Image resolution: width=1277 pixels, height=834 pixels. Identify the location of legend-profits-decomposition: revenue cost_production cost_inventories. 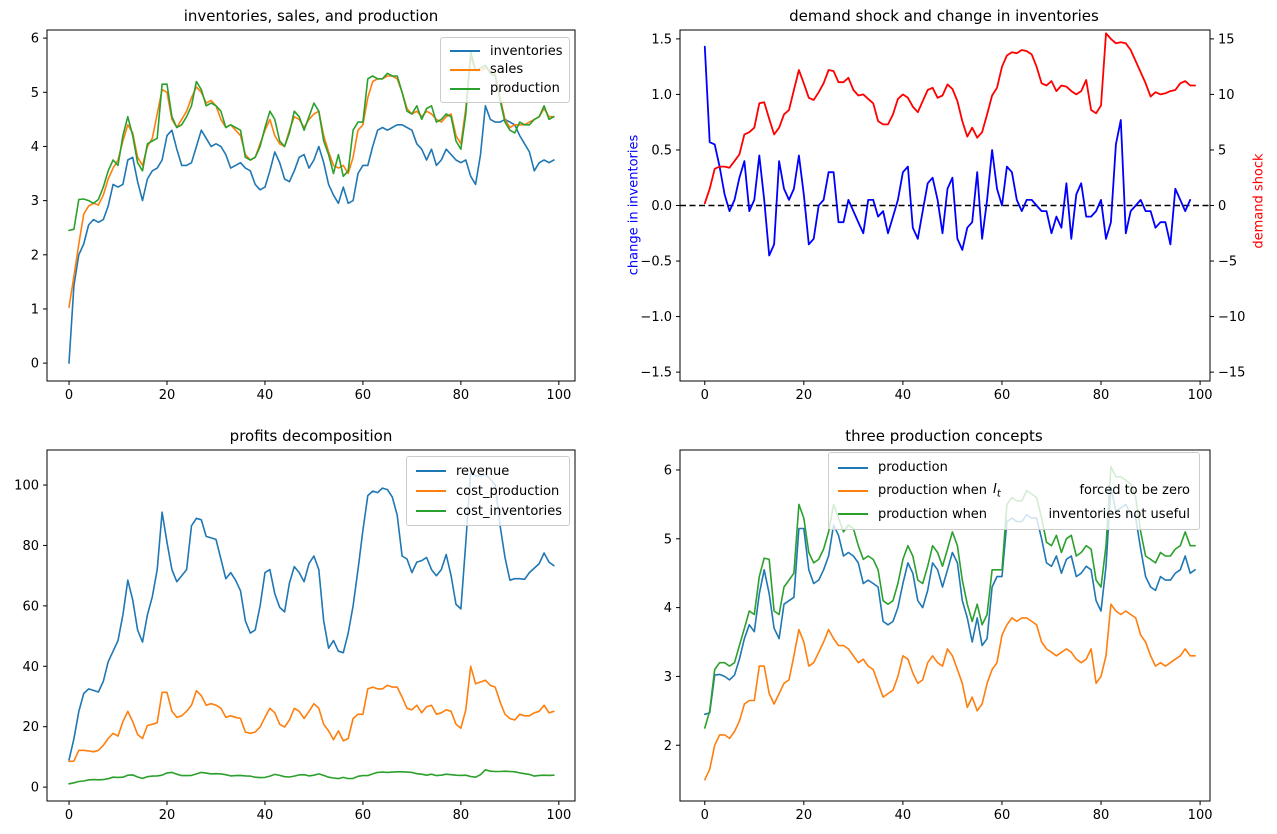
(488, 491).